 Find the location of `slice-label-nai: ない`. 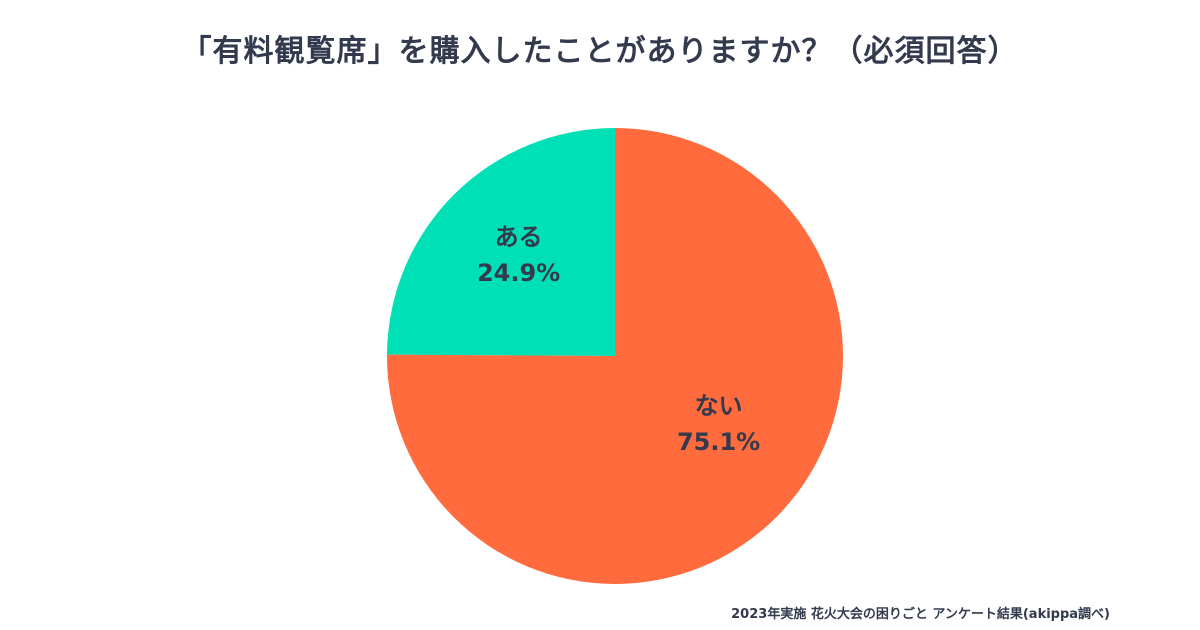

slice-label-nai: ない is located at coordinates (719, 406).